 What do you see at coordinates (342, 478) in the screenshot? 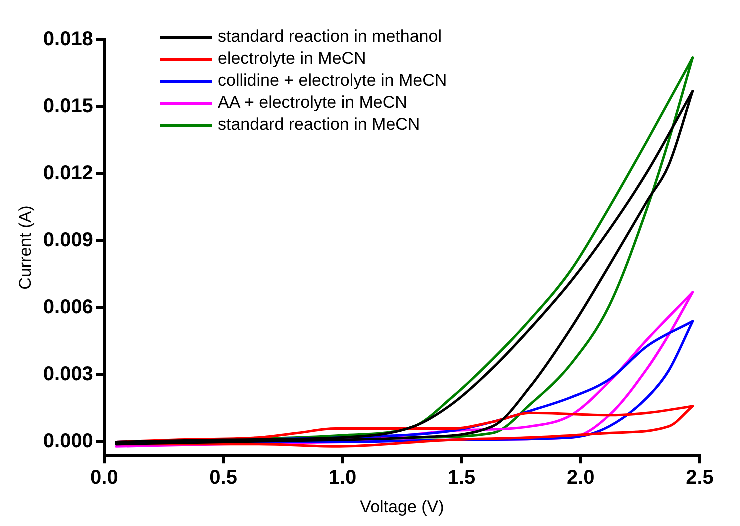
I see `x-tick-label: 1.0` at bounding box center [342, 478].